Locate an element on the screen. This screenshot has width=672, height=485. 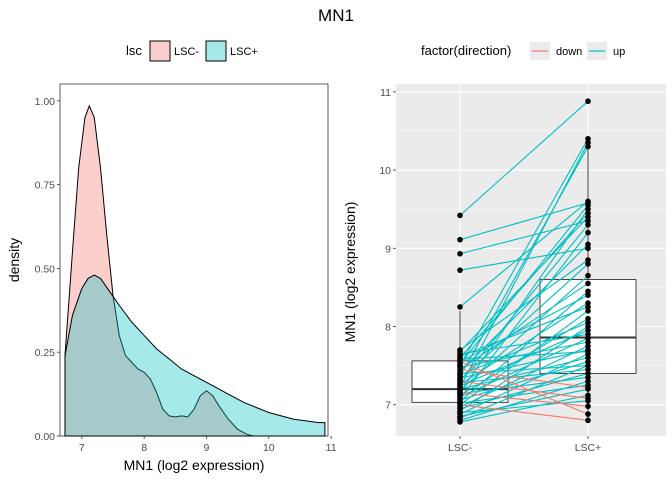
legend-lsc: lsc LSC- LSC+ is located at coordinates (192, 51).